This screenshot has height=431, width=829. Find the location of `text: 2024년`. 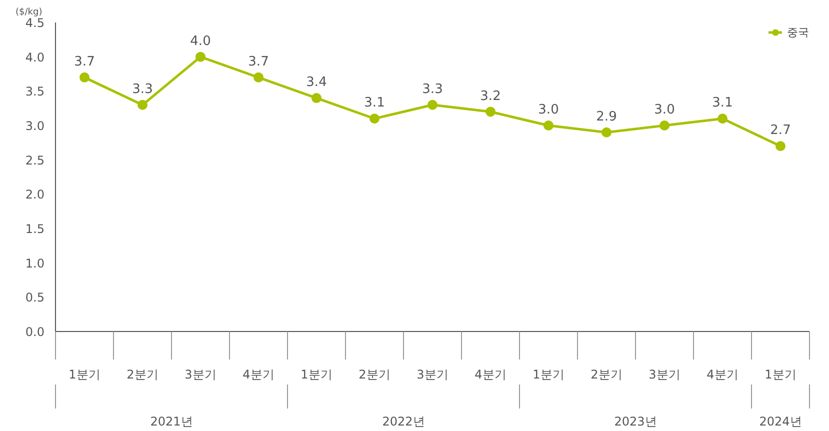

text: 2024년 is located at coordinates (780, 421).